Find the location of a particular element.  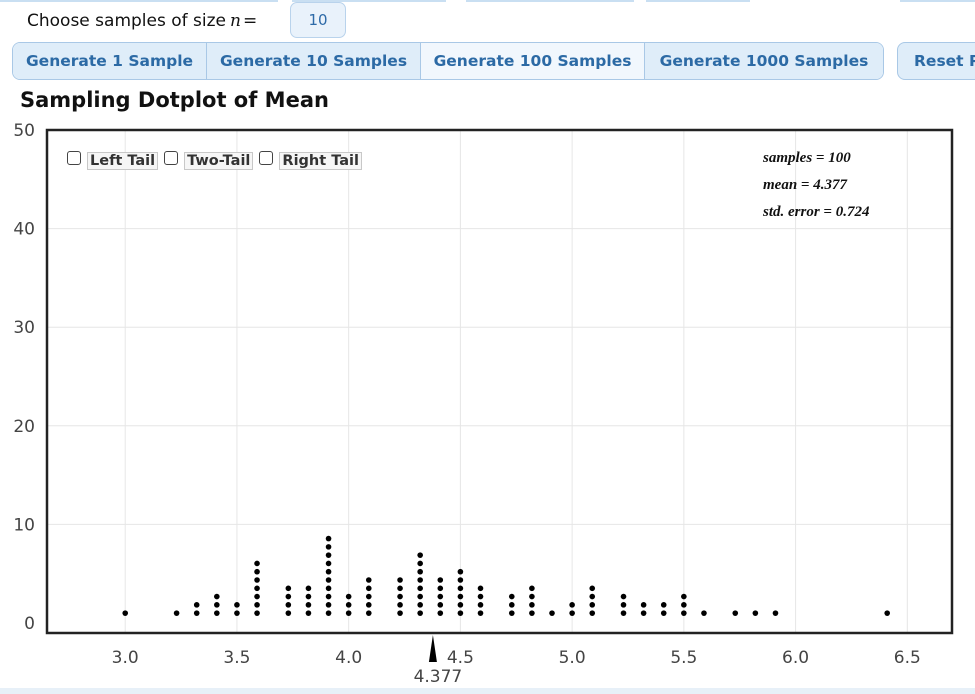

left-tail-option: Left Tail is located at coordinates (113, 158).